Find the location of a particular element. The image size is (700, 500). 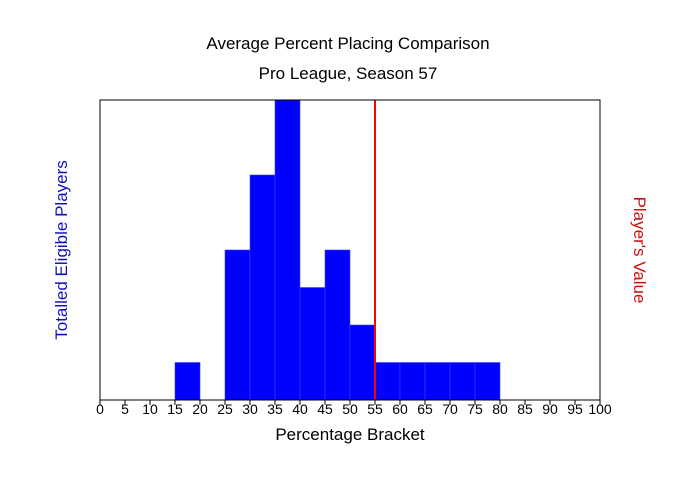

x-tick-label-15: 15 is located at coordinates (175, 409).